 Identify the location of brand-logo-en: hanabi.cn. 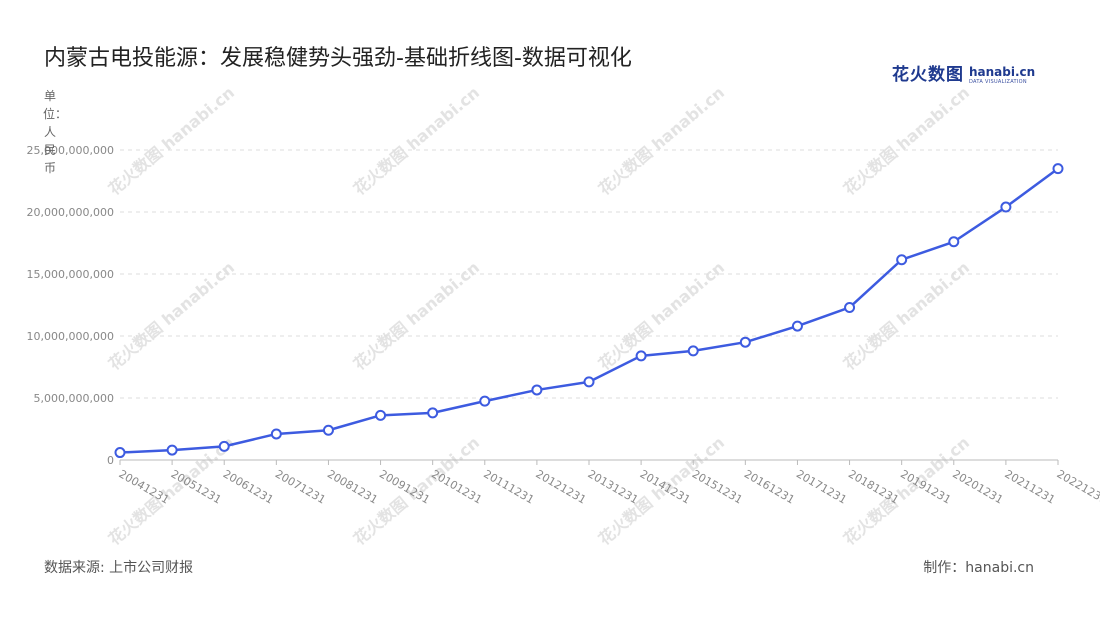
(1002, 72).